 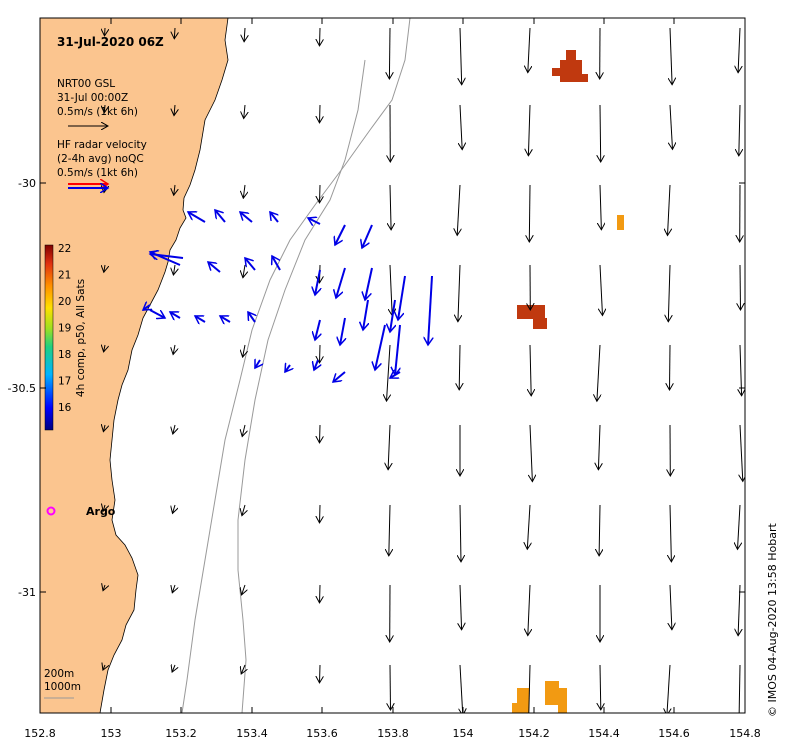 What do you see at coordinates (64, 382) in the screenshot?
I see `colorbar-tick-label: 17` at bounding box center [64, 382].